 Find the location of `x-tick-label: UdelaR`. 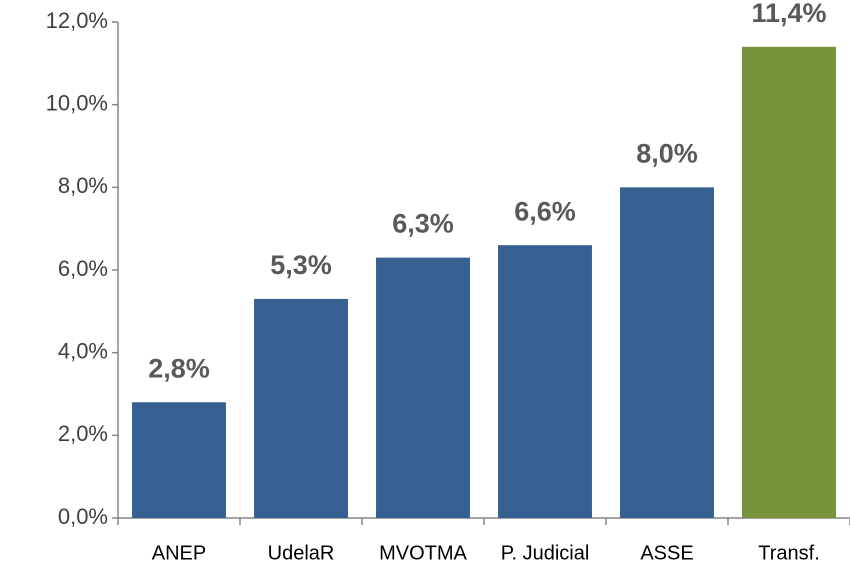

x-tick-label: UdelaR is located at coordinates (301, 553).